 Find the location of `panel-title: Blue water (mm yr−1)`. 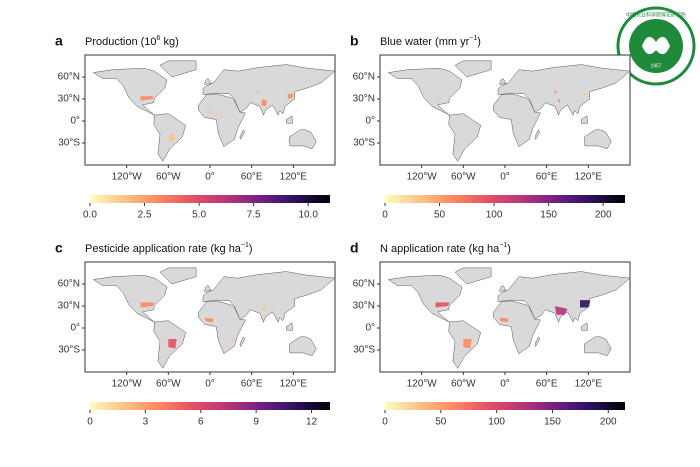

panel-title: Blue water (mm yr−1) is located at coordinates (430, 41).